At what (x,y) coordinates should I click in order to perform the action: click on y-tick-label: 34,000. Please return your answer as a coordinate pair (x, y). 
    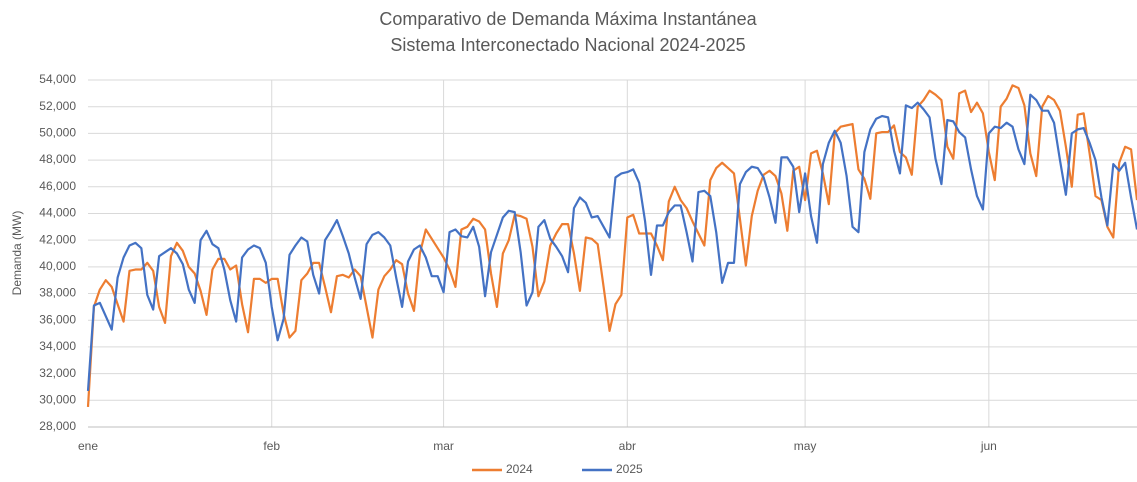
    Looking at the image, I should click on (57, 346).